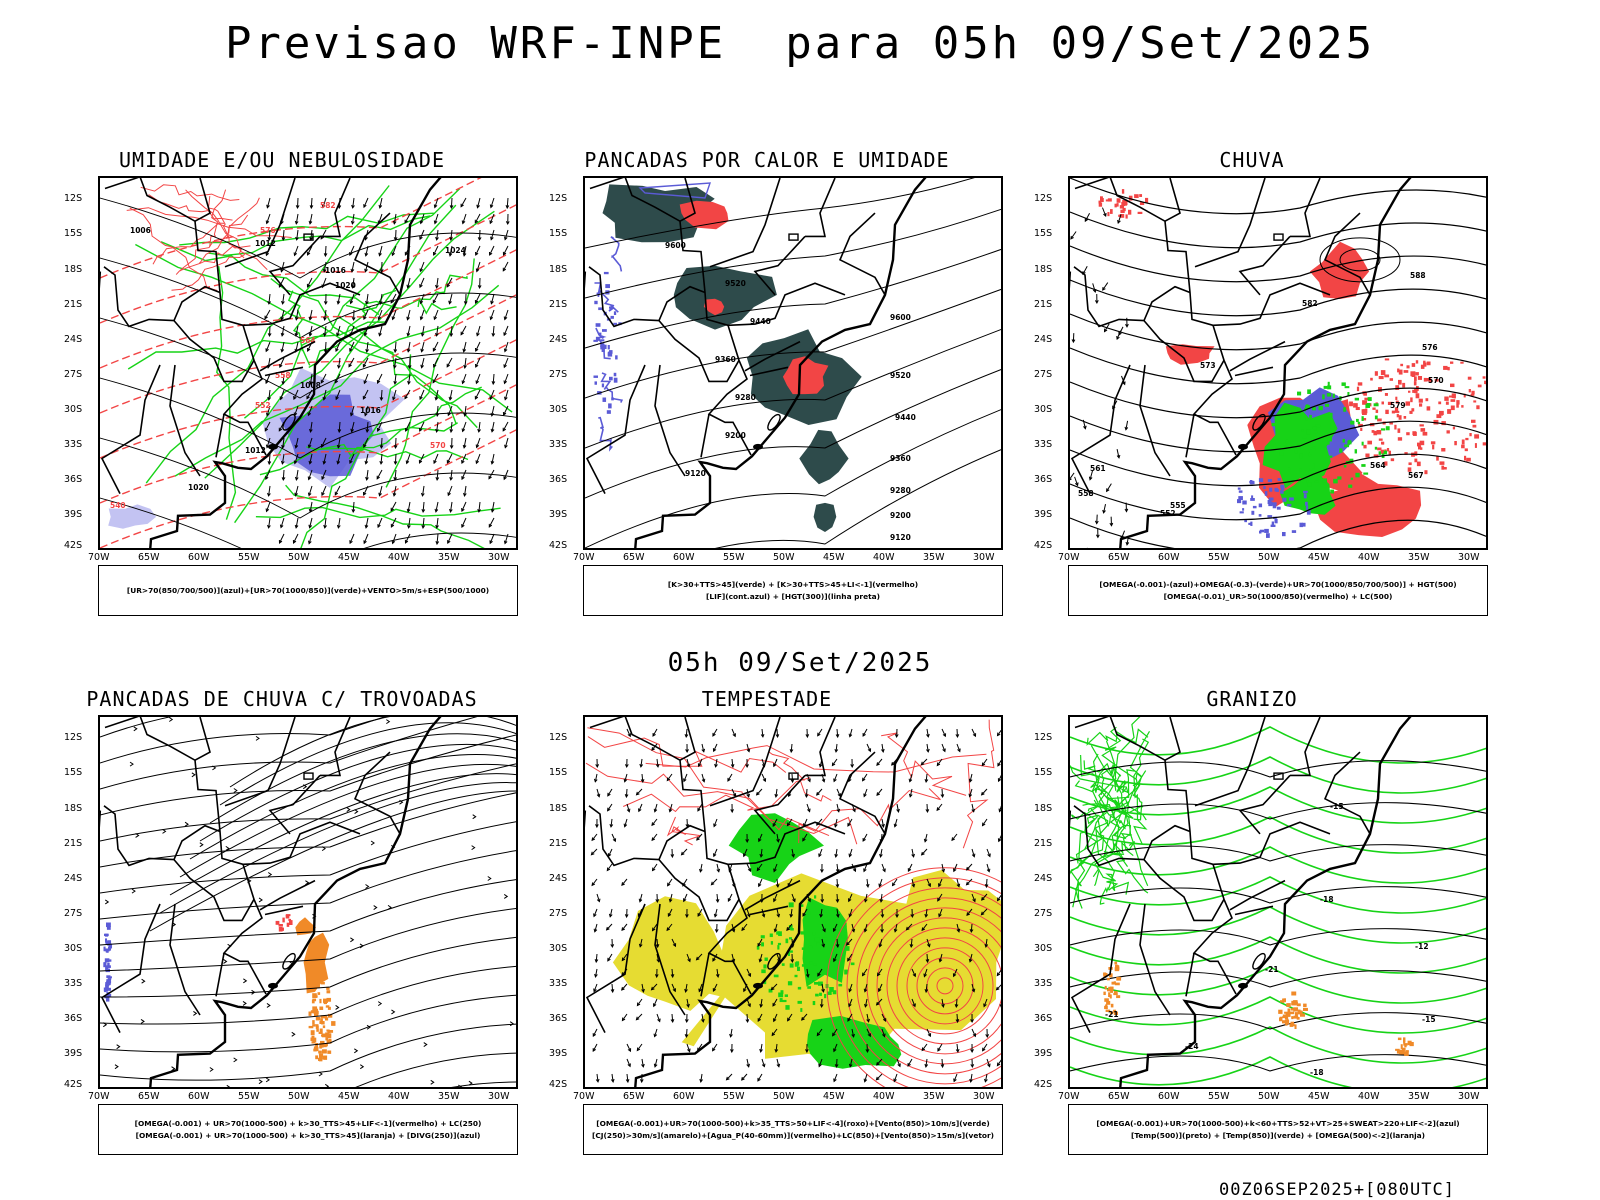  What do you see at coordinates (345, 285) in the screenshot?
I see `contour-label: 1020` at bounding box center [345, 285].